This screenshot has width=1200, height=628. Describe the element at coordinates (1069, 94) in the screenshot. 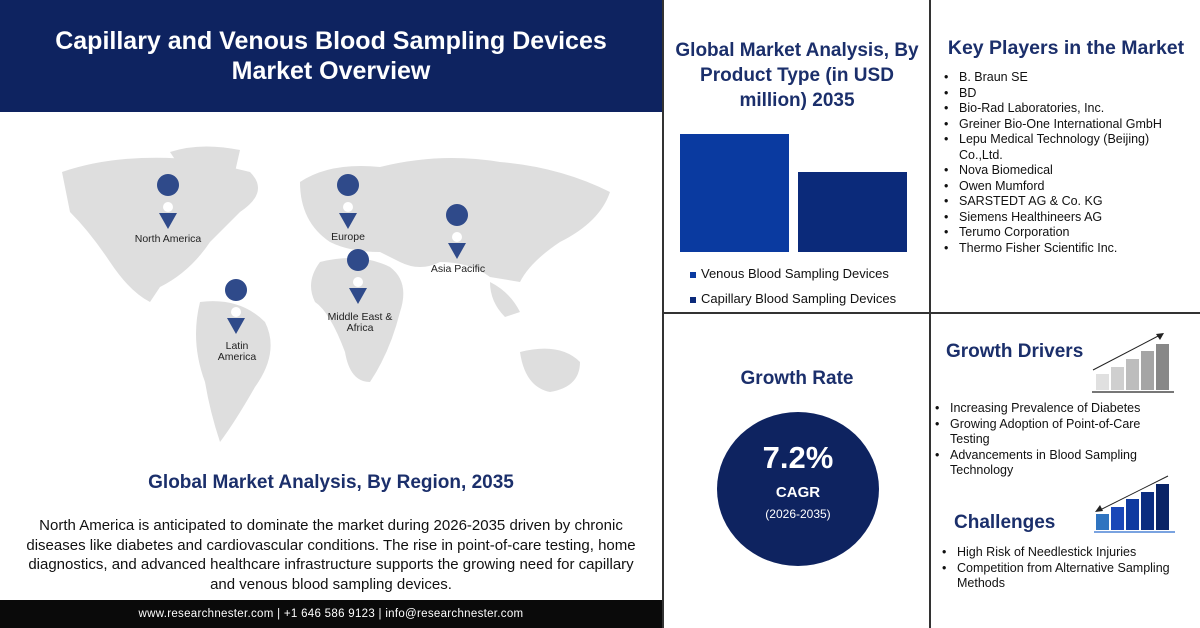

I see `list-item: BD` at that location.